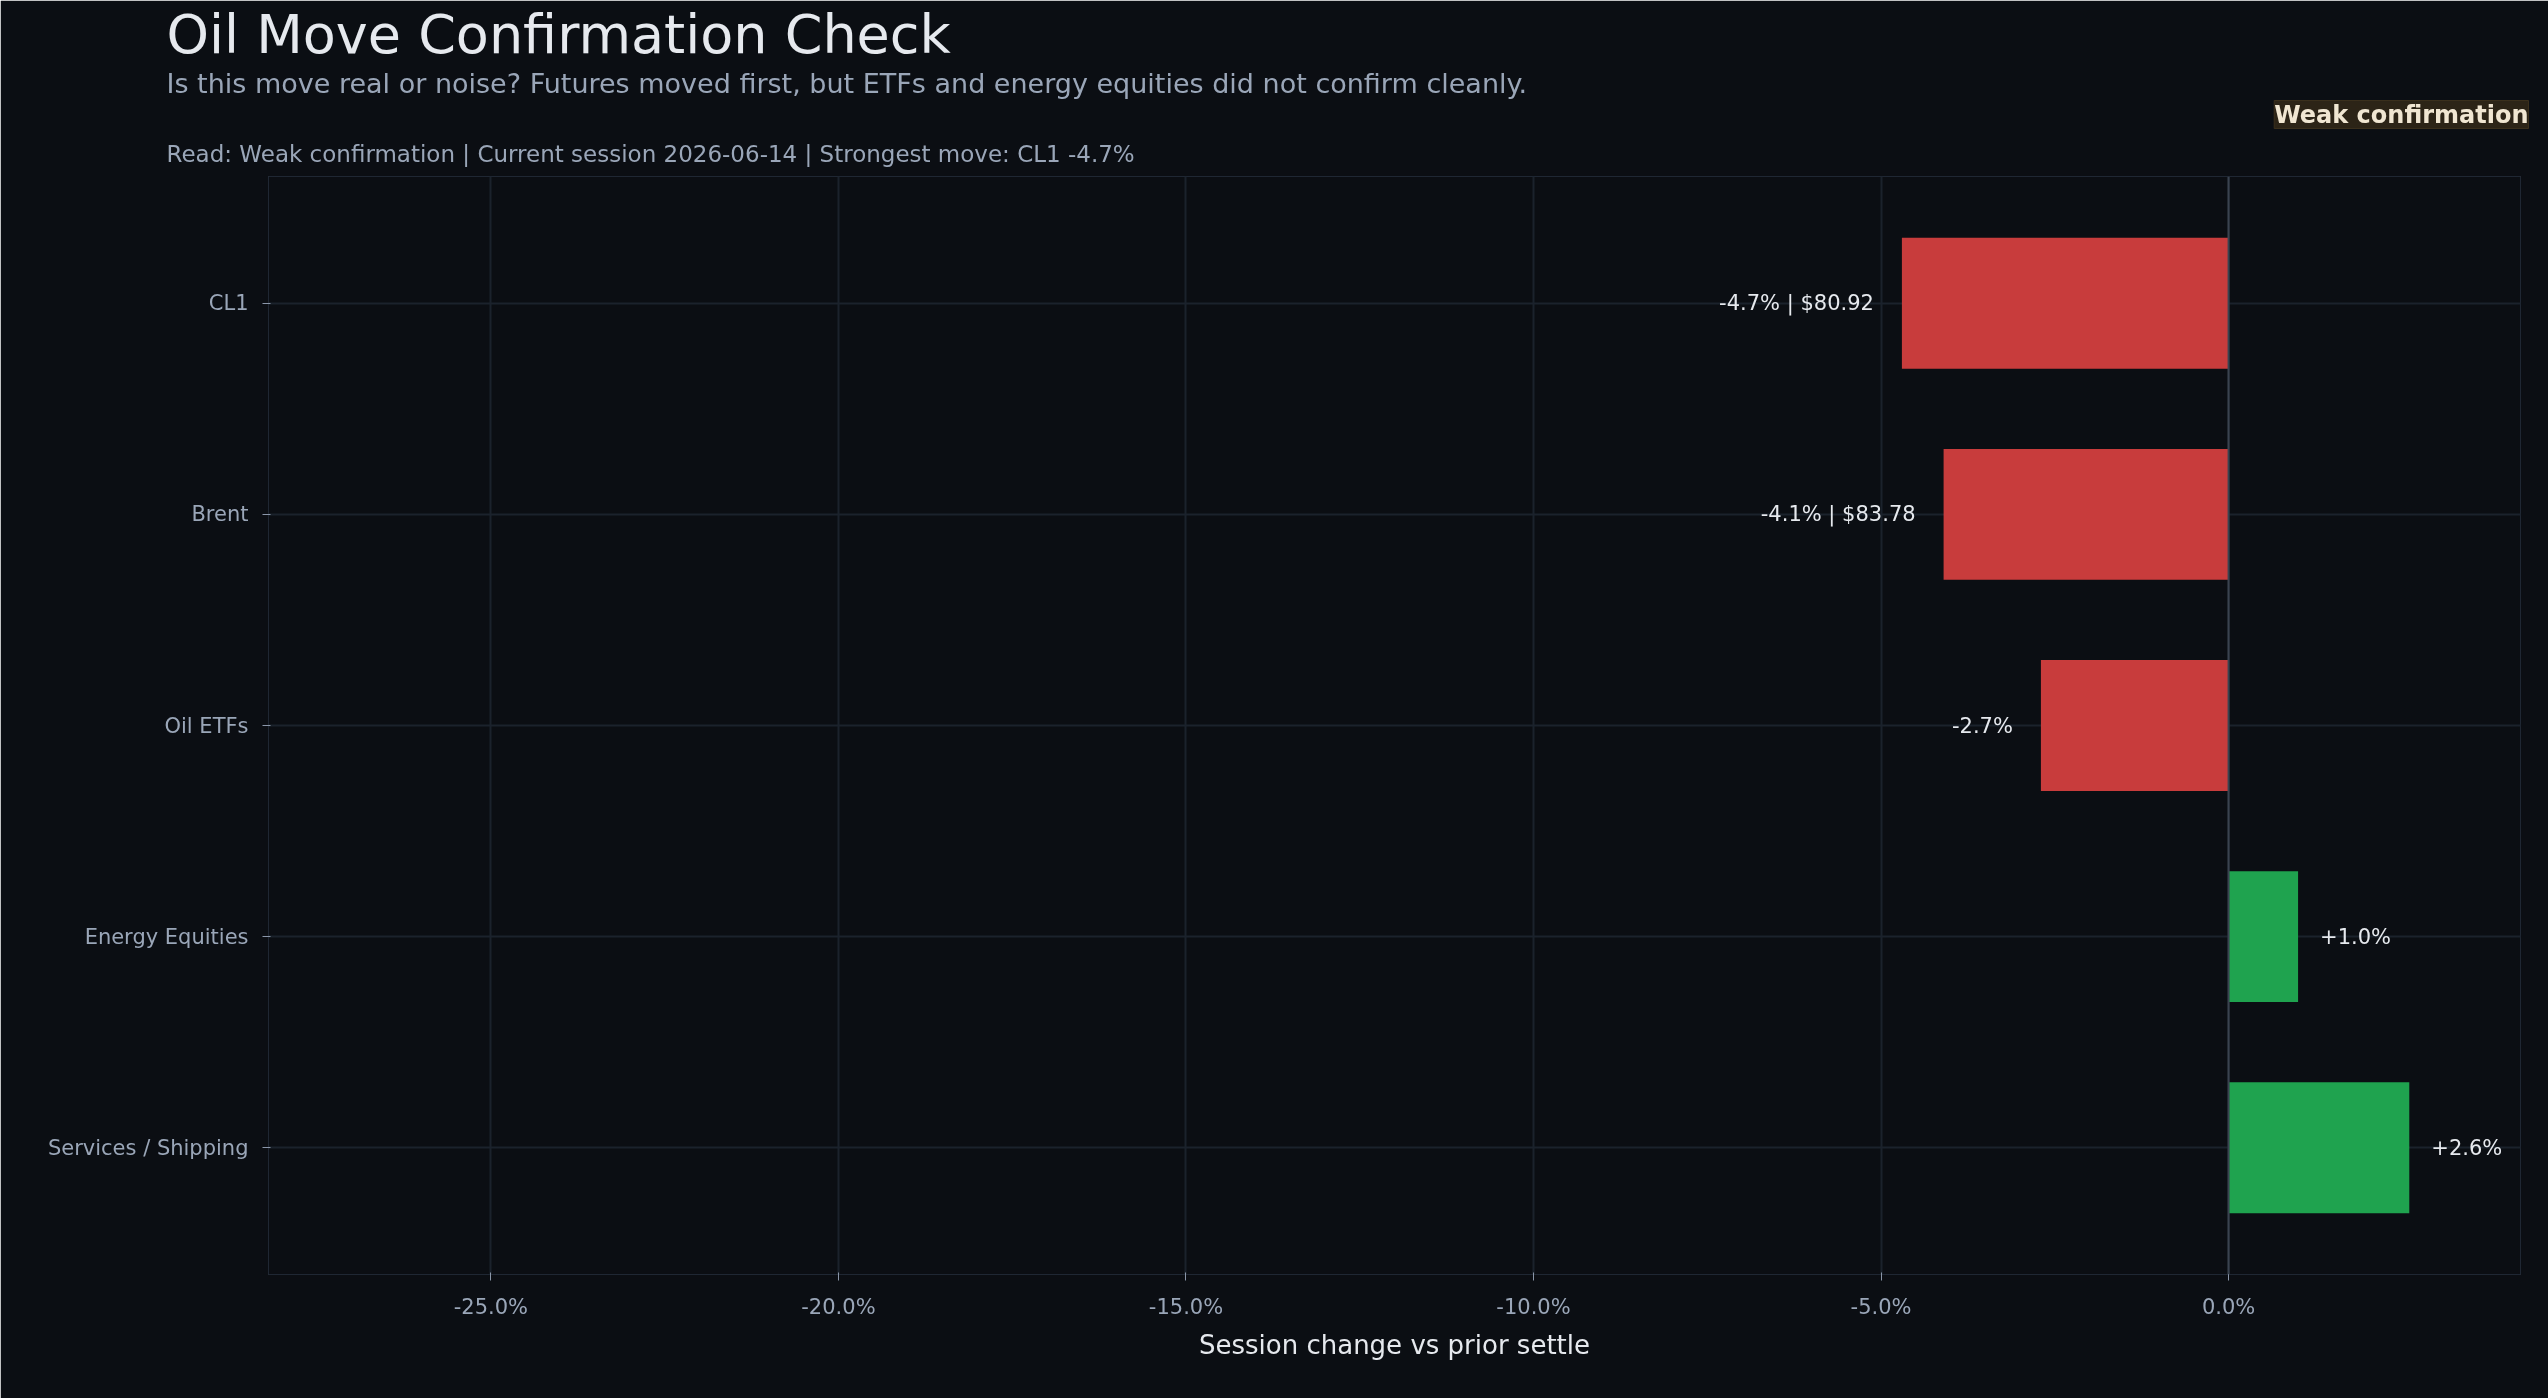 The height and width of the screenshot is (1398, 2548). What do you see at coordinates (228, 303) in the screenshot?
I see `y-tick-label: CL1` at bounding box center [228, 303].